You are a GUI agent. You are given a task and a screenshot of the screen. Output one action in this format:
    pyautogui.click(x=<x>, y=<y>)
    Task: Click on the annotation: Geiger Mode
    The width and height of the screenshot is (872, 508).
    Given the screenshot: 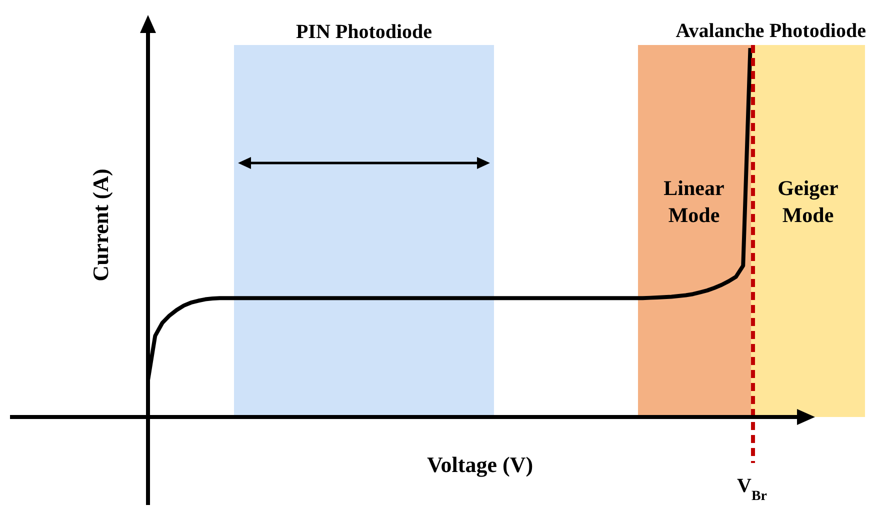 What is the action you would take?
    pyautogui.click(x=808, y=201)
    